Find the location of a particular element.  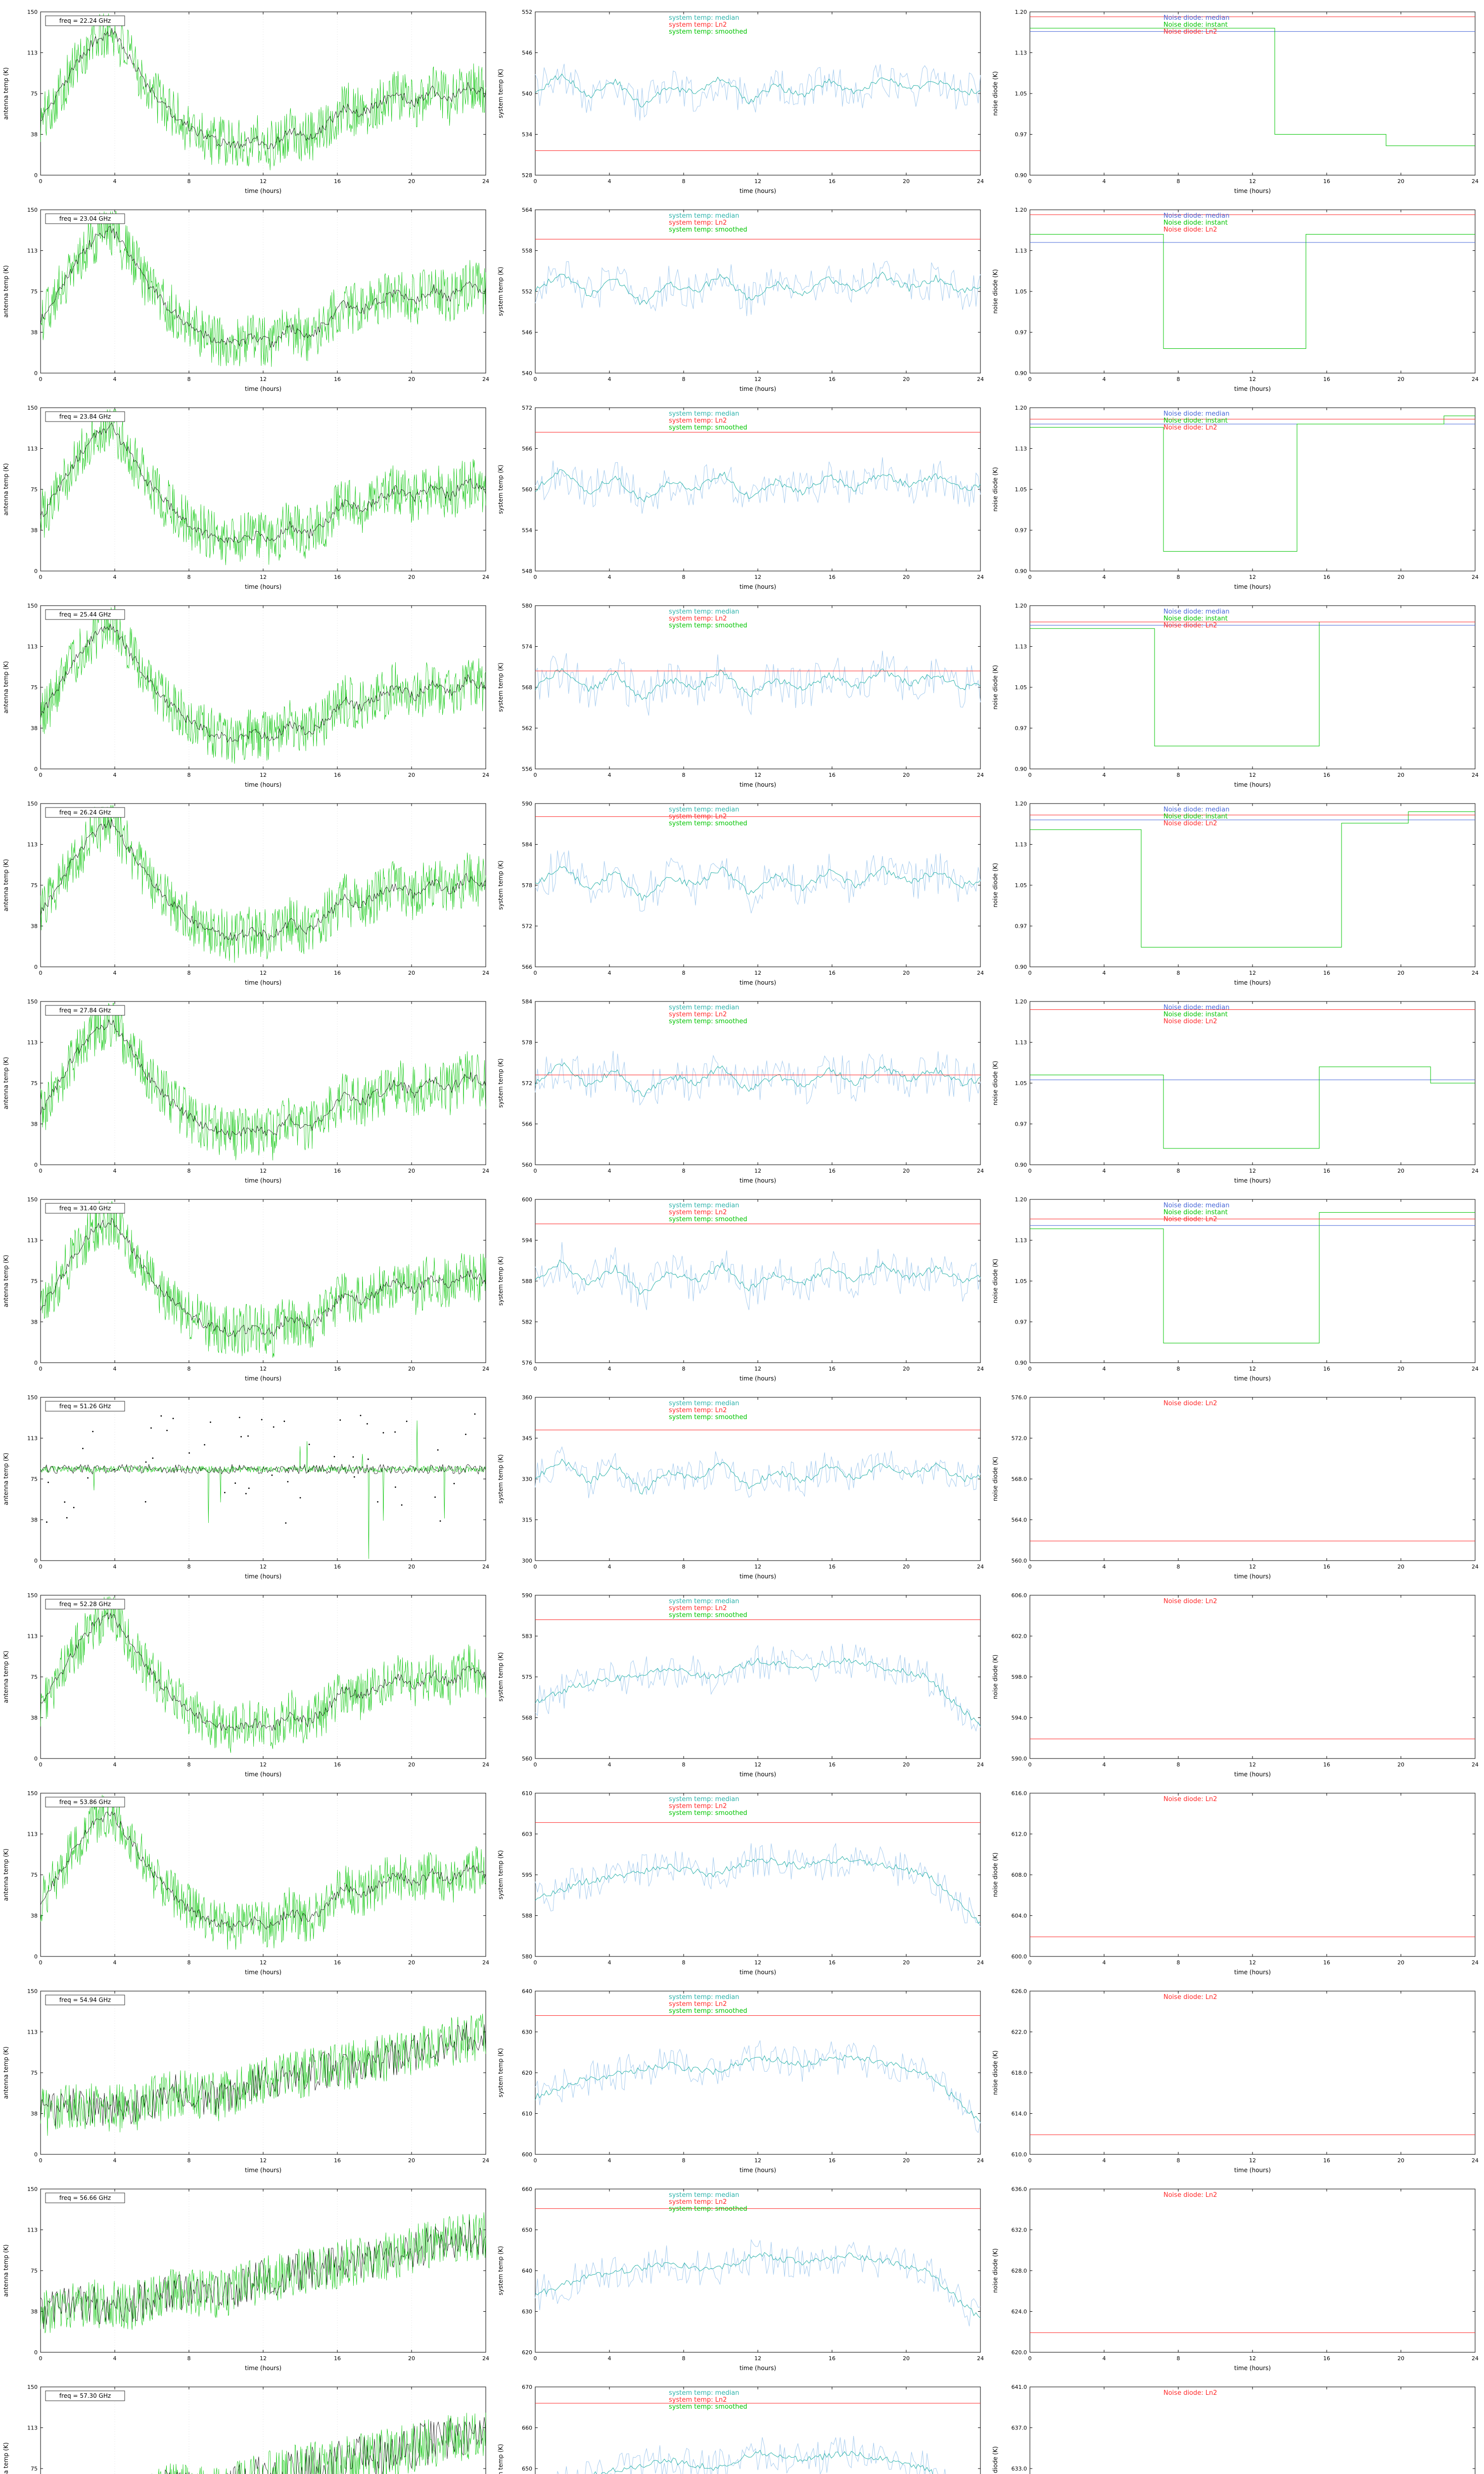

y-tick-label: 566 is located at coordinates (527, 1125).